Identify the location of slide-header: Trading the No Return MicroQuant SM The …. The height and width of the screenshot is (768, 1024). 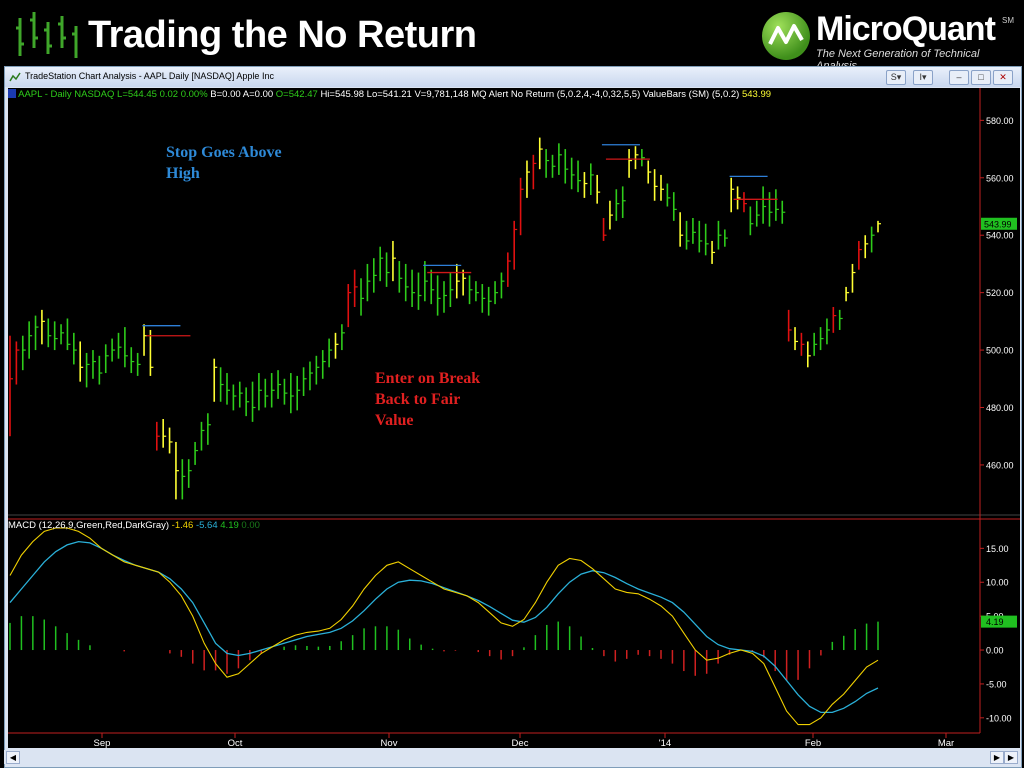
(512, 36).